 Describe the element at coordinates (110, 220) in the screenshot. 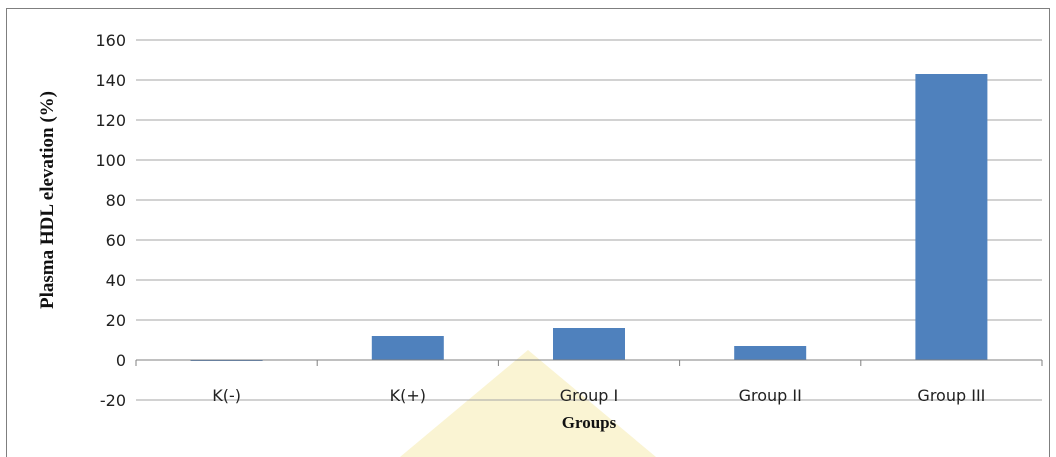

I see `y-tick-labels: 160 140 120 100 80 60 40 20 0 -20` at that location.